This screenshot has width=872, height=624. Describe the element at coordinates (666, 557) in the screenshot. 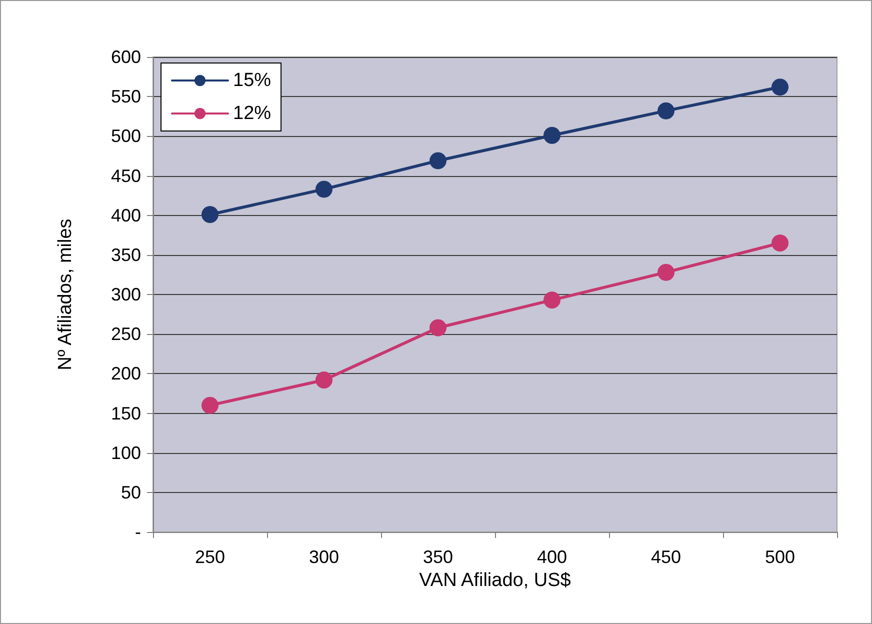

I see `x-tick-label: 450` at that location.